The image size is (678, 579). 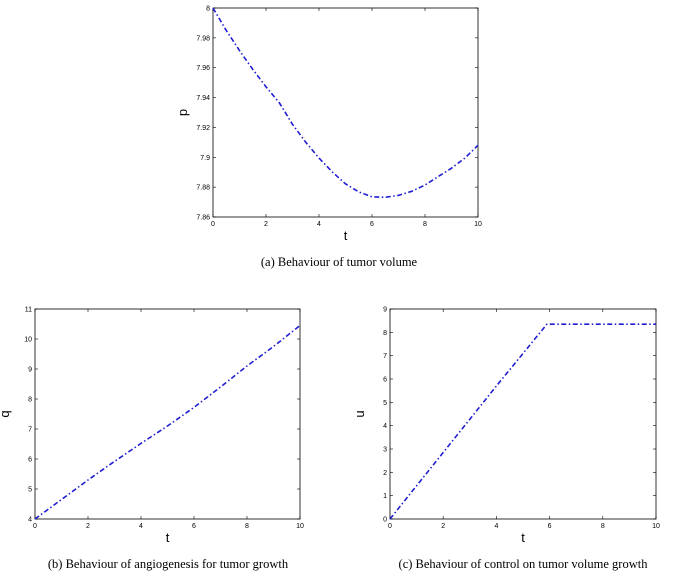 What do you see at coordinates (28, 310) in the screenshot?
I see `y-tick-label: 11` at bounding box center [28, 310].